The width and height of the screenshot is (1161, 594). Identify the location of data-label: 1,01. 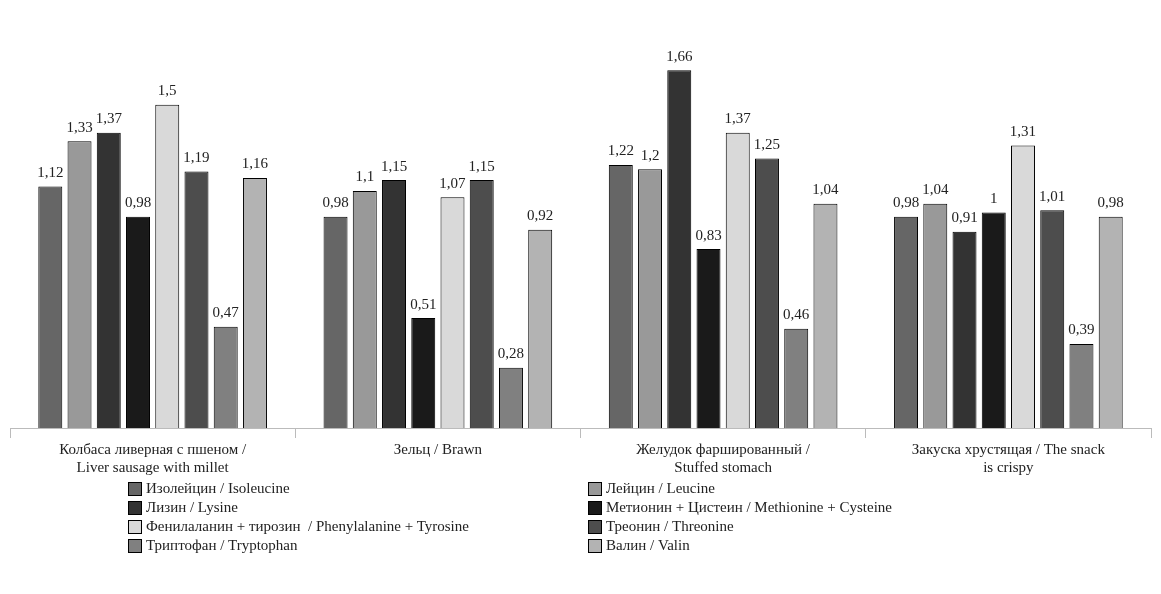
(1052, 195).